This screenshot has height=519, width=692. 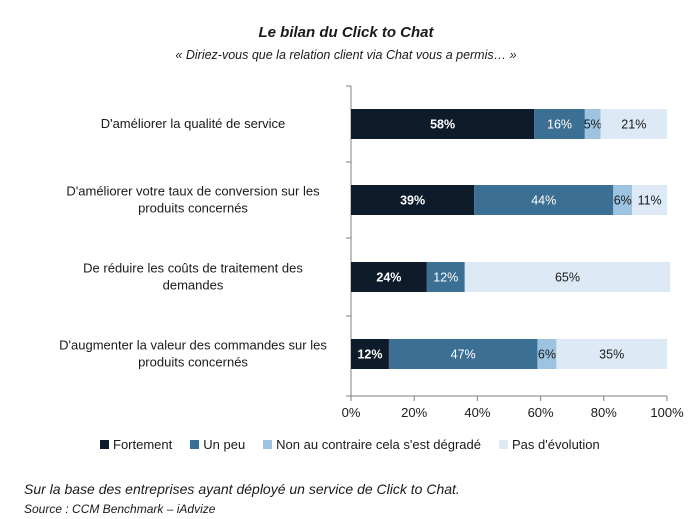 I want to click on legend-swatch-fortement, so click(x=104, y=444).